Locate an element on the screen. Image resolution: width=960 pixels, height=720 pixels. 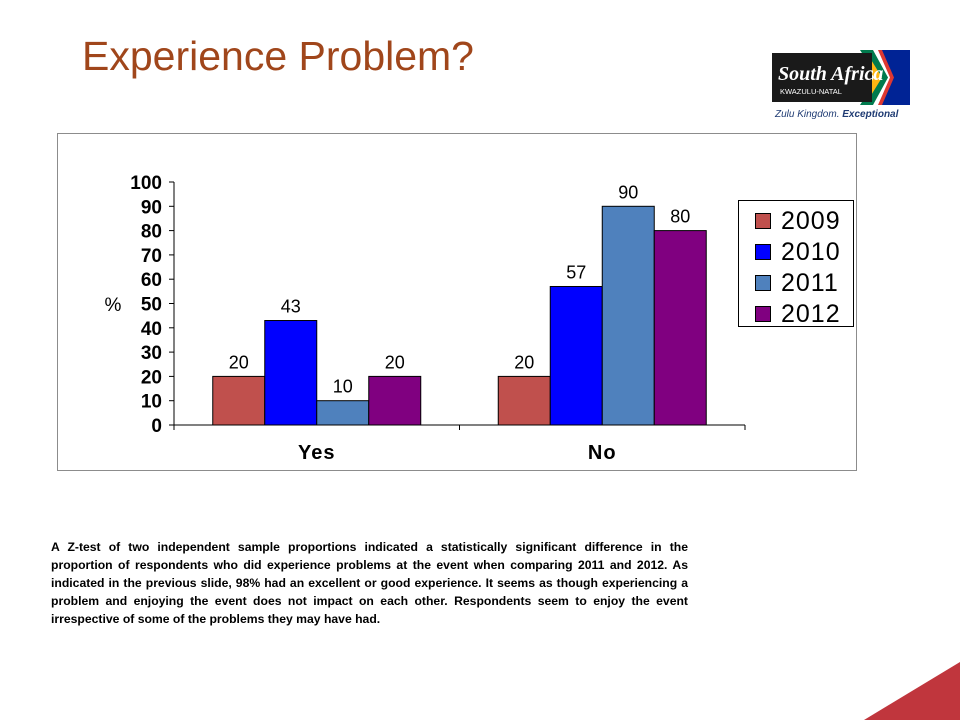
bar-2010-no is located at coordinates (576, 355).